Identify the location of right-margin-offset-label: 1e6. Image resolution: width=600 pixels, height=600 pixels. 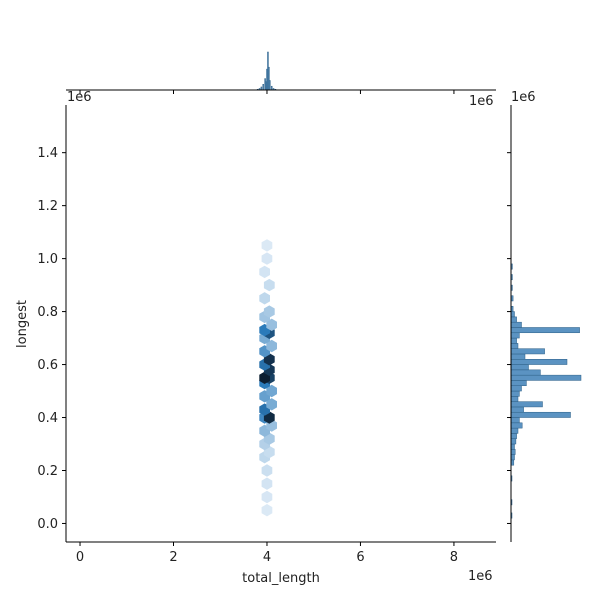
(523, 97).